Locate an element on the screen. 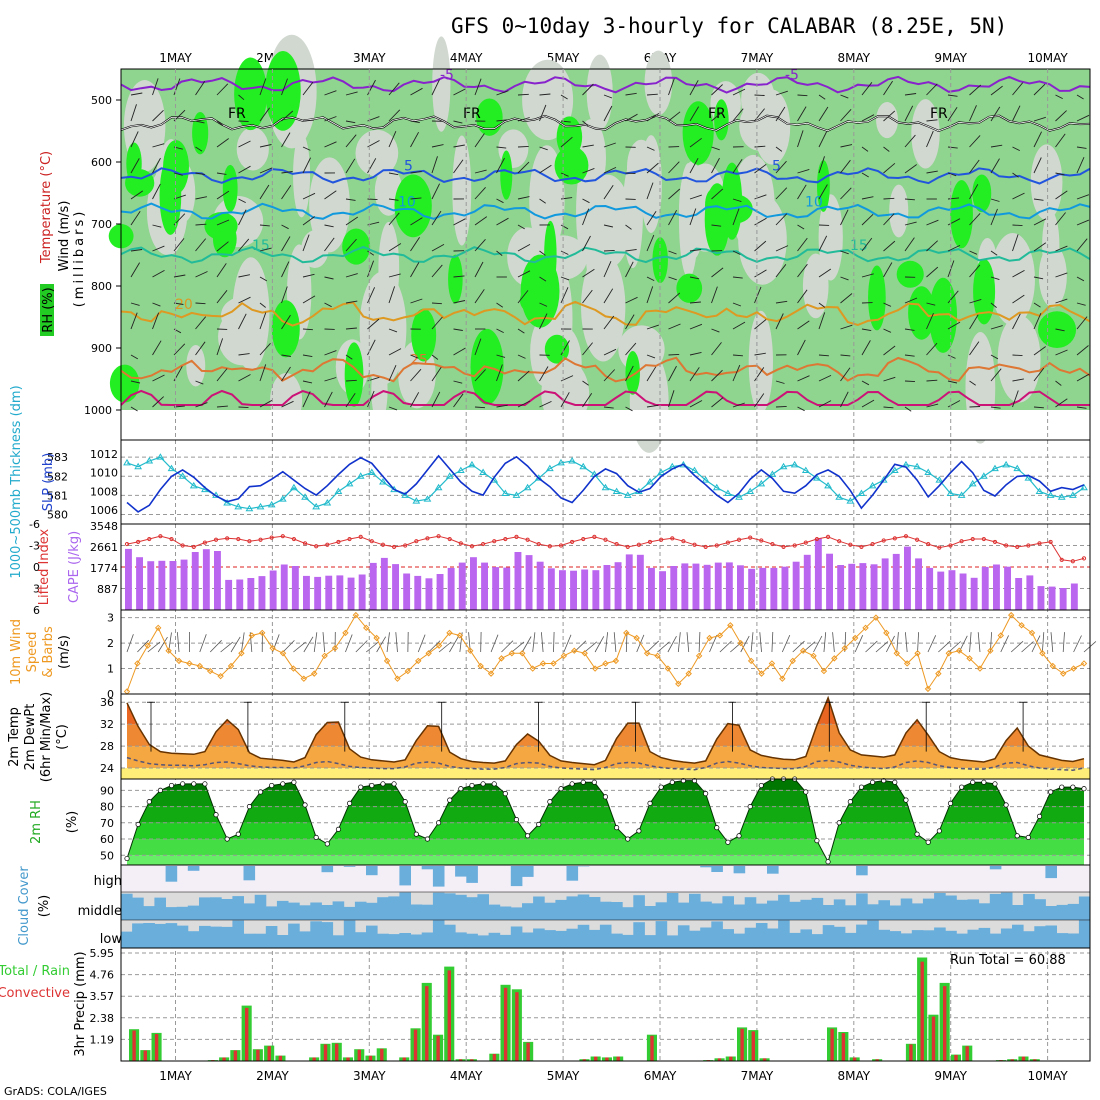 Image resolution: width=1100 pixels, height=1100 pixels. thickness-tick-label: 581 is located at coordinates (57, 495).